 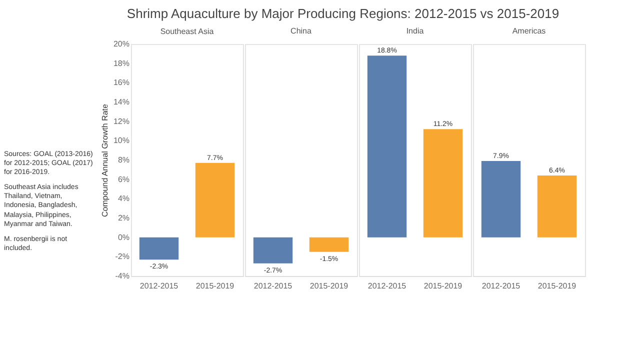 I want to click on chart-subtitle: Americas, so click(x=529, y=31).